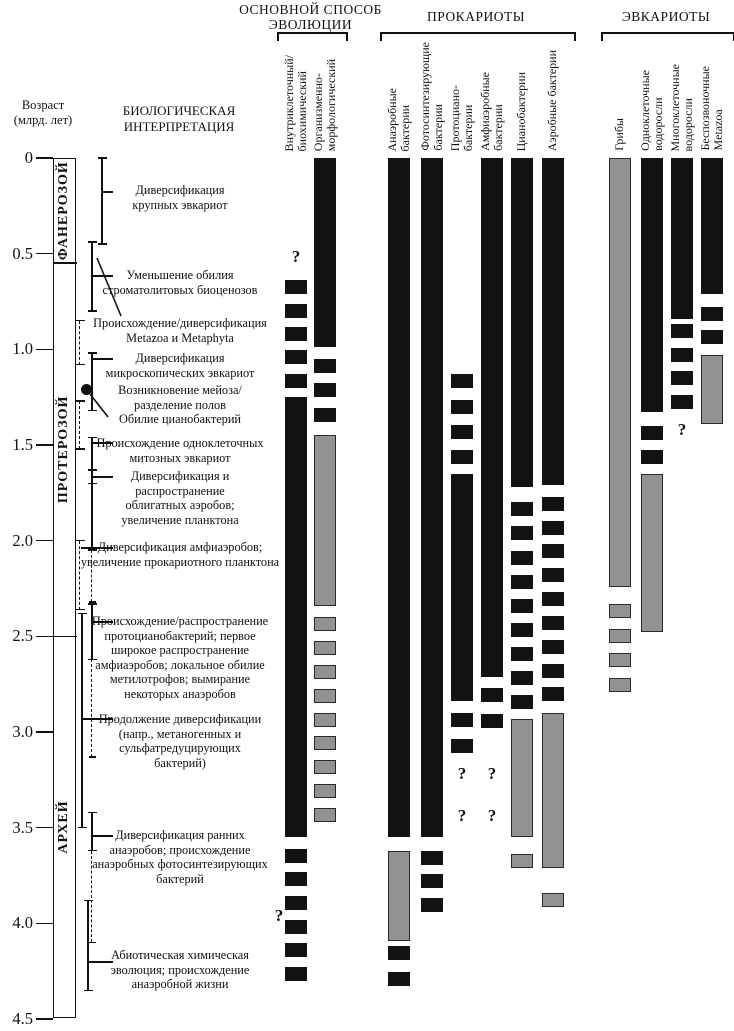 This screenshot has width=734, height=1031. What do you see at coordinates (22, 827) in the screenshot?
I see `age-tick-label: 3.5` at bounding box center [22, 827].